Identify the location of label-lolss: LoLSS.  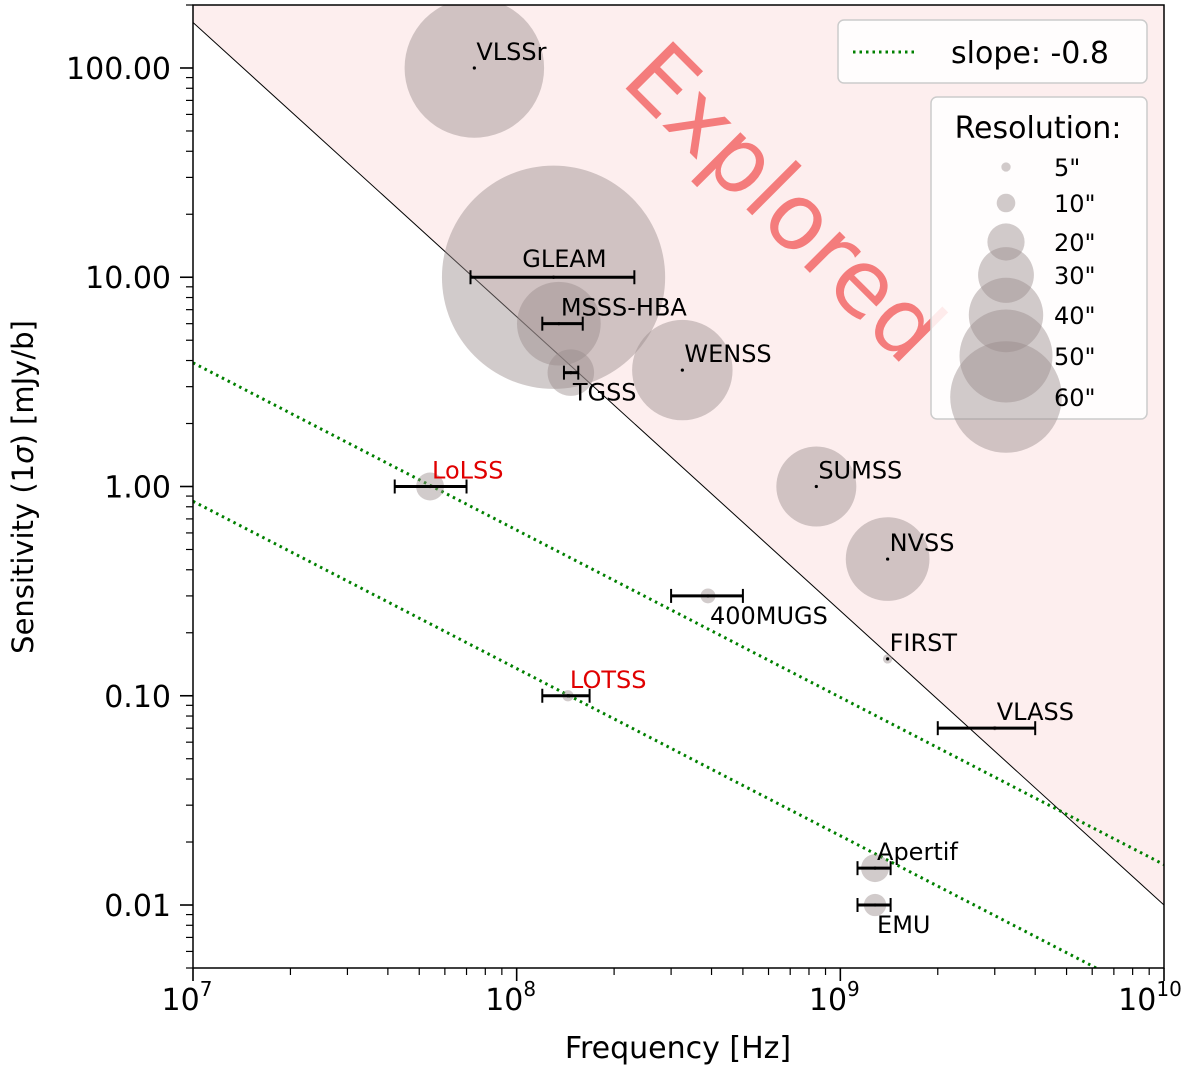
(467, 471).